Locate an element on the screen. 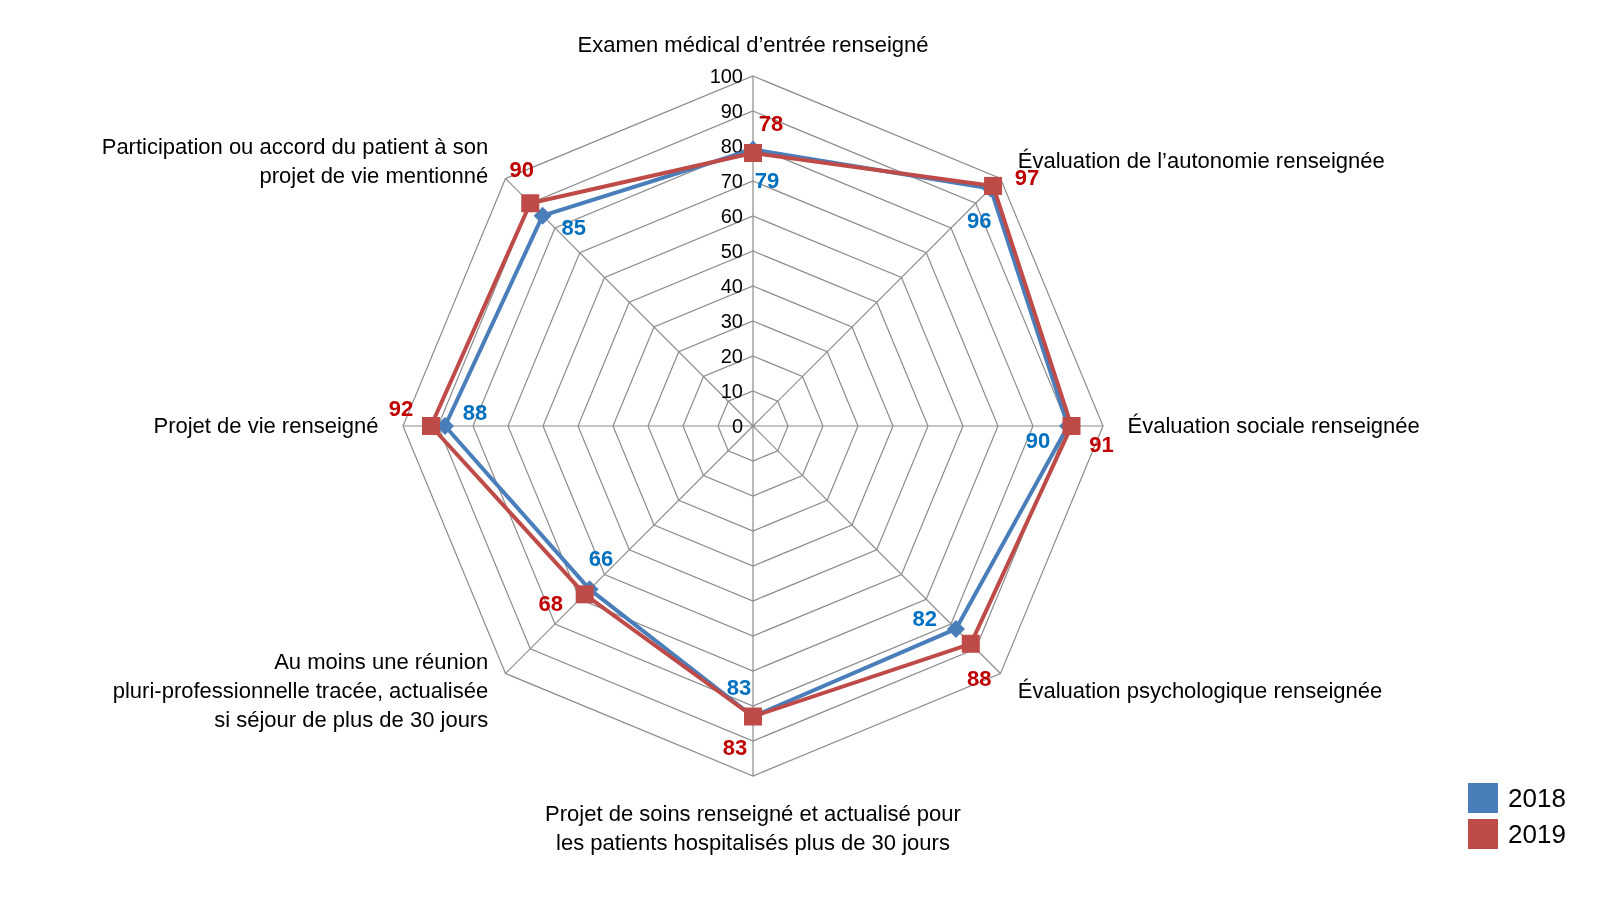 The height and width of the screenshot is (900, 1616). y-tick-label: 10 is located at coordinates (731, 391).